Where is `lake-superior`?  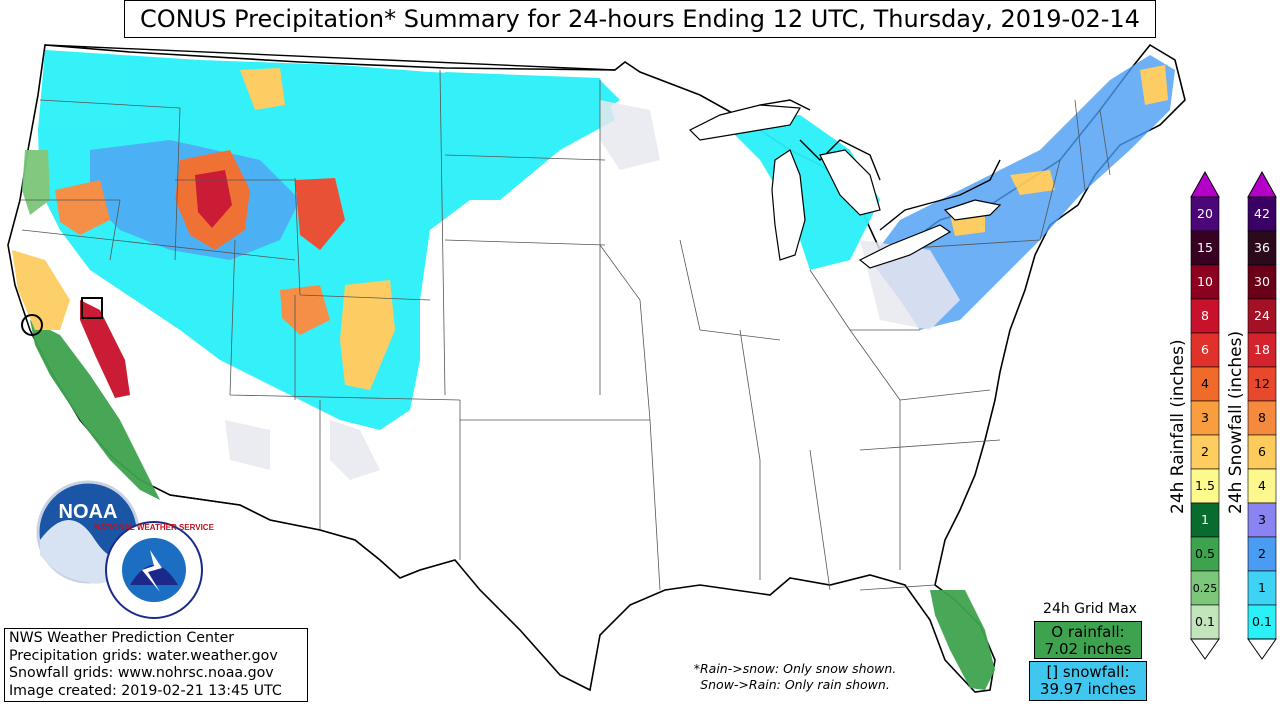 lake-superior is located at coordinates (745, 122).